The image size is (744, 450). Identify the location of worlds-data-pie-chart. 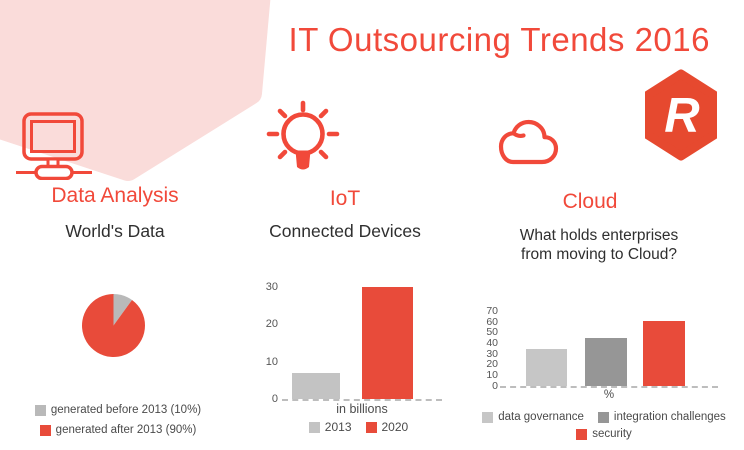
(113, 325).